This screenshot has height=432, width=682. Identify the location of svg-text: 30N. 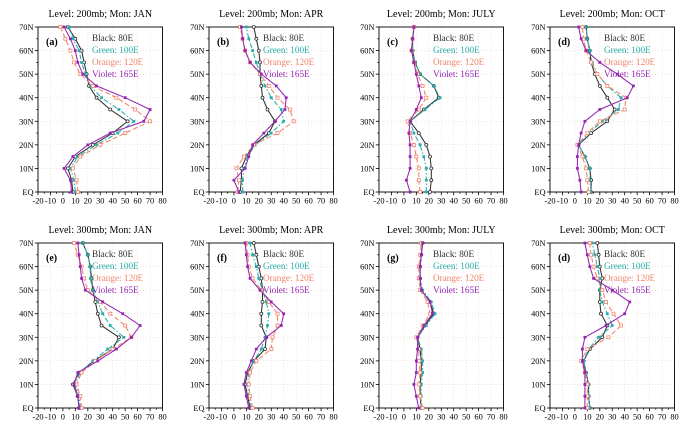
(26, 337).